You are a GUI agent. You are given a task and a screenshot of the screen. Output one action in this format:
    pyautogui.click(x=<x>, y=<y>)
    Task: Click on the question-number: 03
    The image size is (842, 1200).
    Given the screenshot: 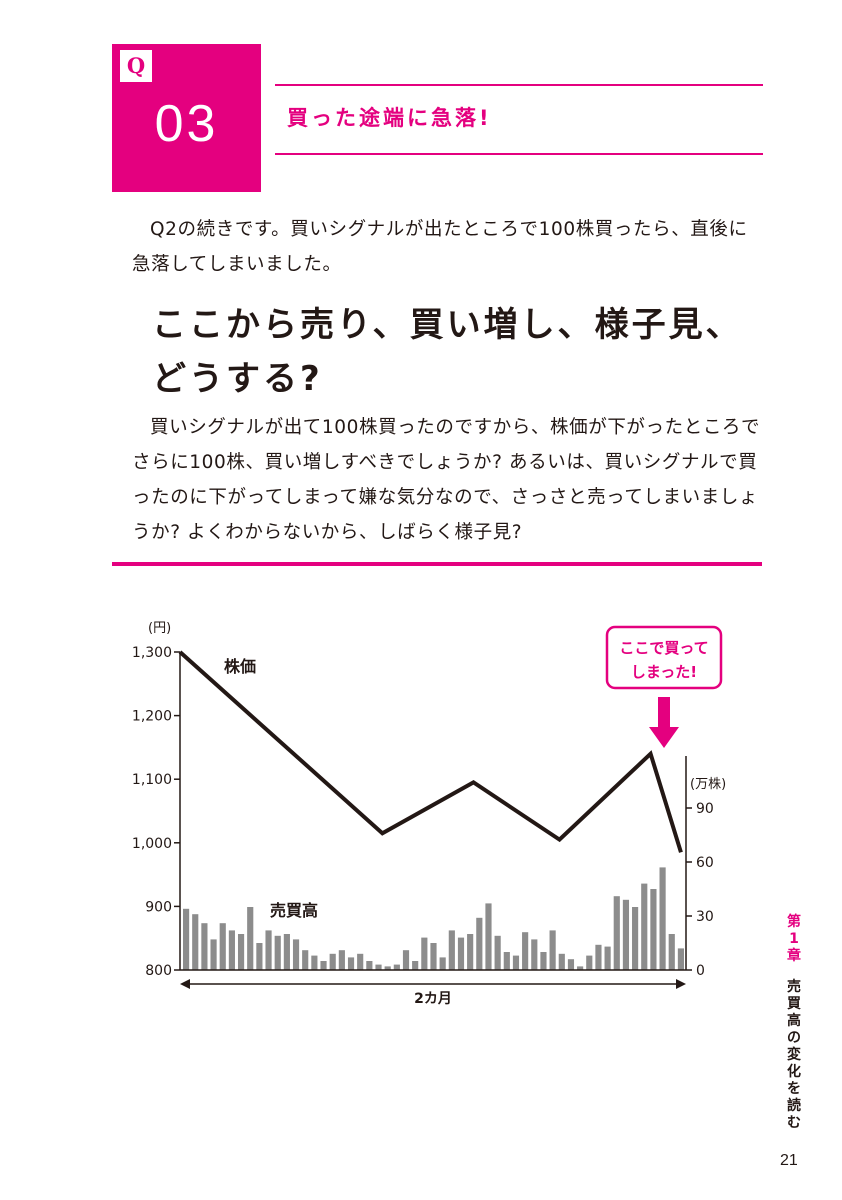 What is the action you would take?
    pyautogui.click(x=186, y=124)
    